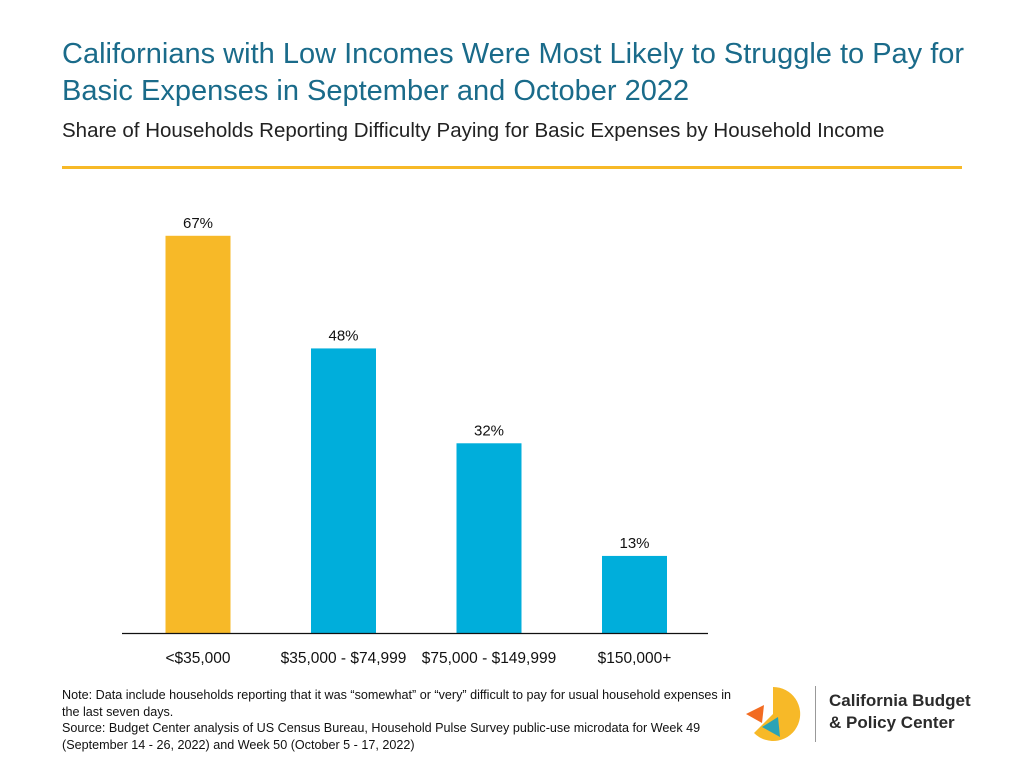 This screenshot has width=1024, height=769. Describe the element at coordinates (197, 658) in the screenshot. I see `category-label-0: <$35,000` at that location.